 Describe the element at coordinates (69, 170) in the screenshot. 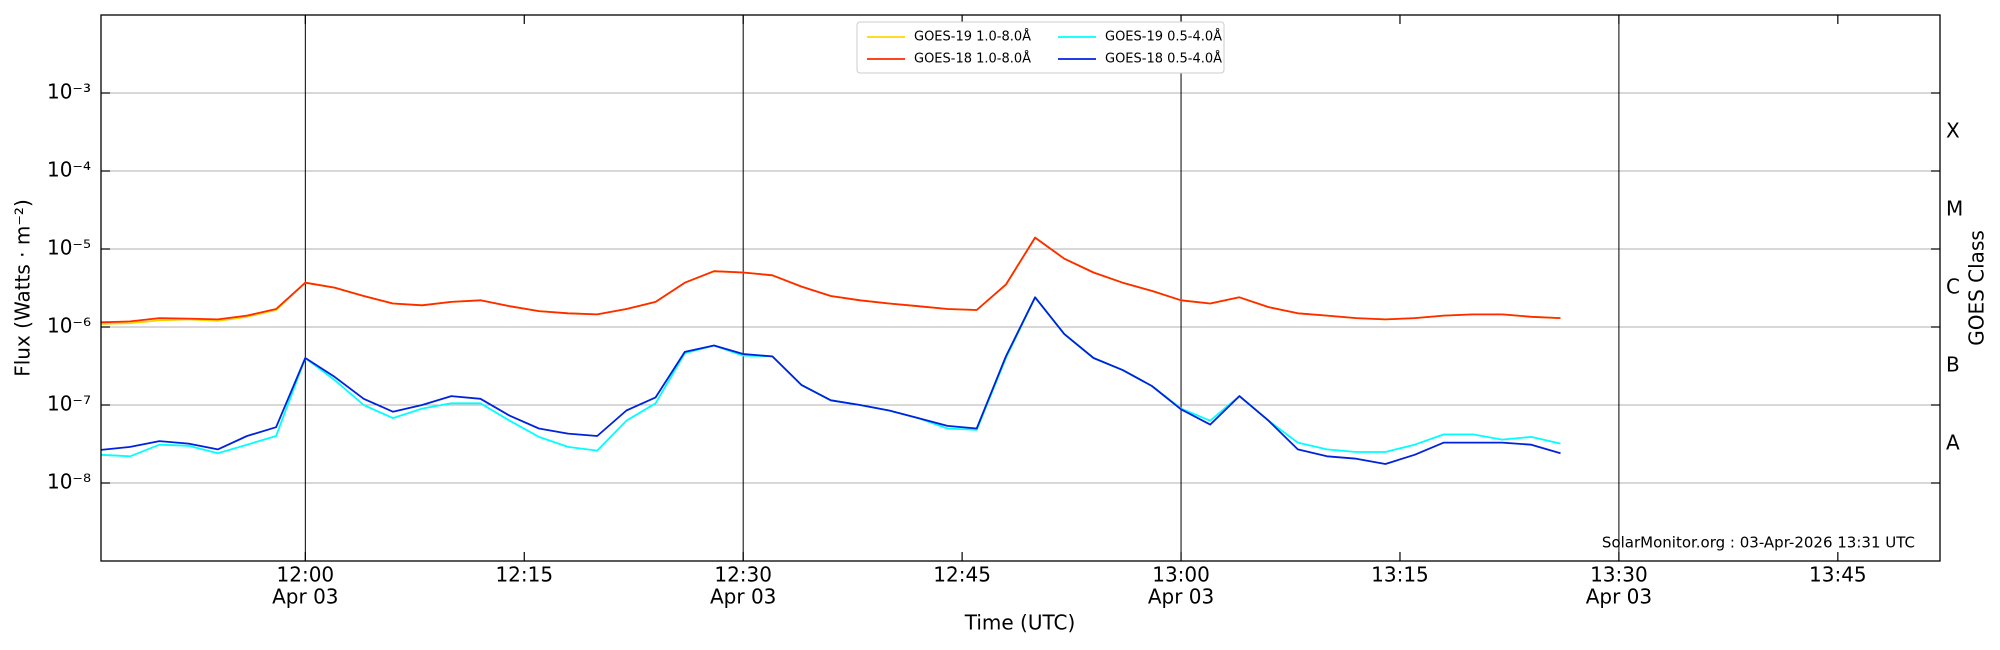

I see `y-tick-label: 10⁻⁴` at that location.